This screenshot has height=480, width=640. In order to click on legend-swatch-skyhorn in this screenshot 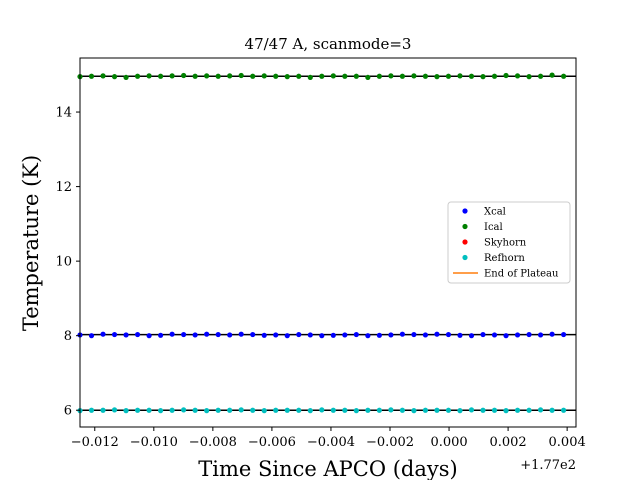, I will do `click(465, 242)`.